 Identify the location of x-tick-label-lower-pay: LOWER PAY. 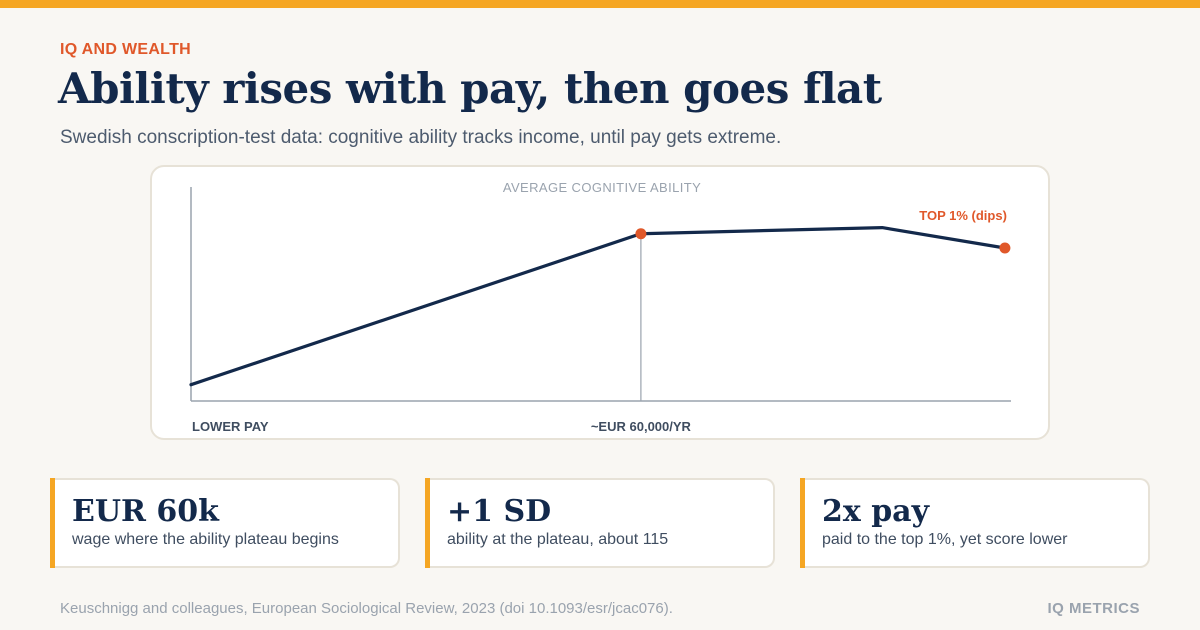
(230, 426).